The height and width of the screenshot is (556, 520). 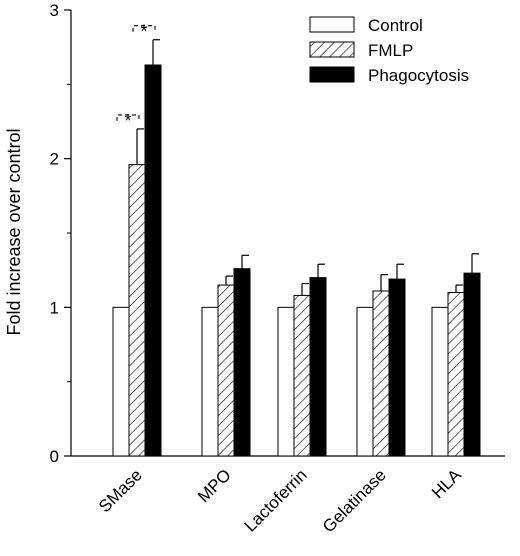 I want to click on legend-label: Phagocytosis, so click(x=418, y=75).